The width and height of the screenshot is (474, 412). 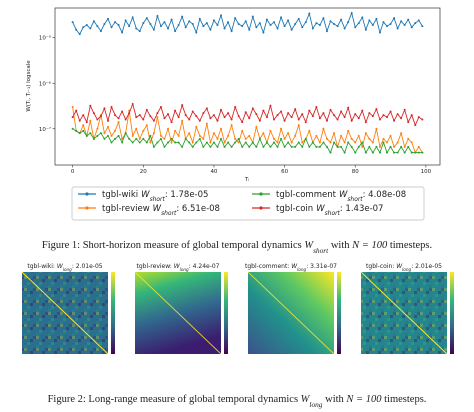 What do you see at coordinates (385, 195) in the screenshot?
I see `text-part: : 4.08e-08` at bounding box center [385, 195].